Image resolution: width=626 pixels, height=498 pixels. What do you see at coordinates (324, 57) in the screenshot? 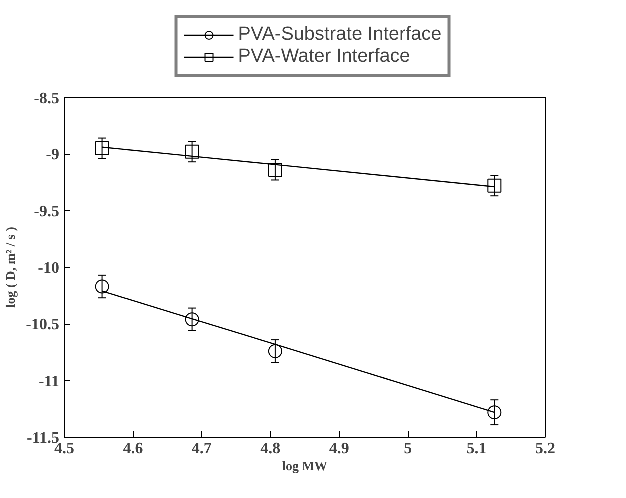
I see `legend-label: PVA-Water Interface` at bounding box center [324, 57].